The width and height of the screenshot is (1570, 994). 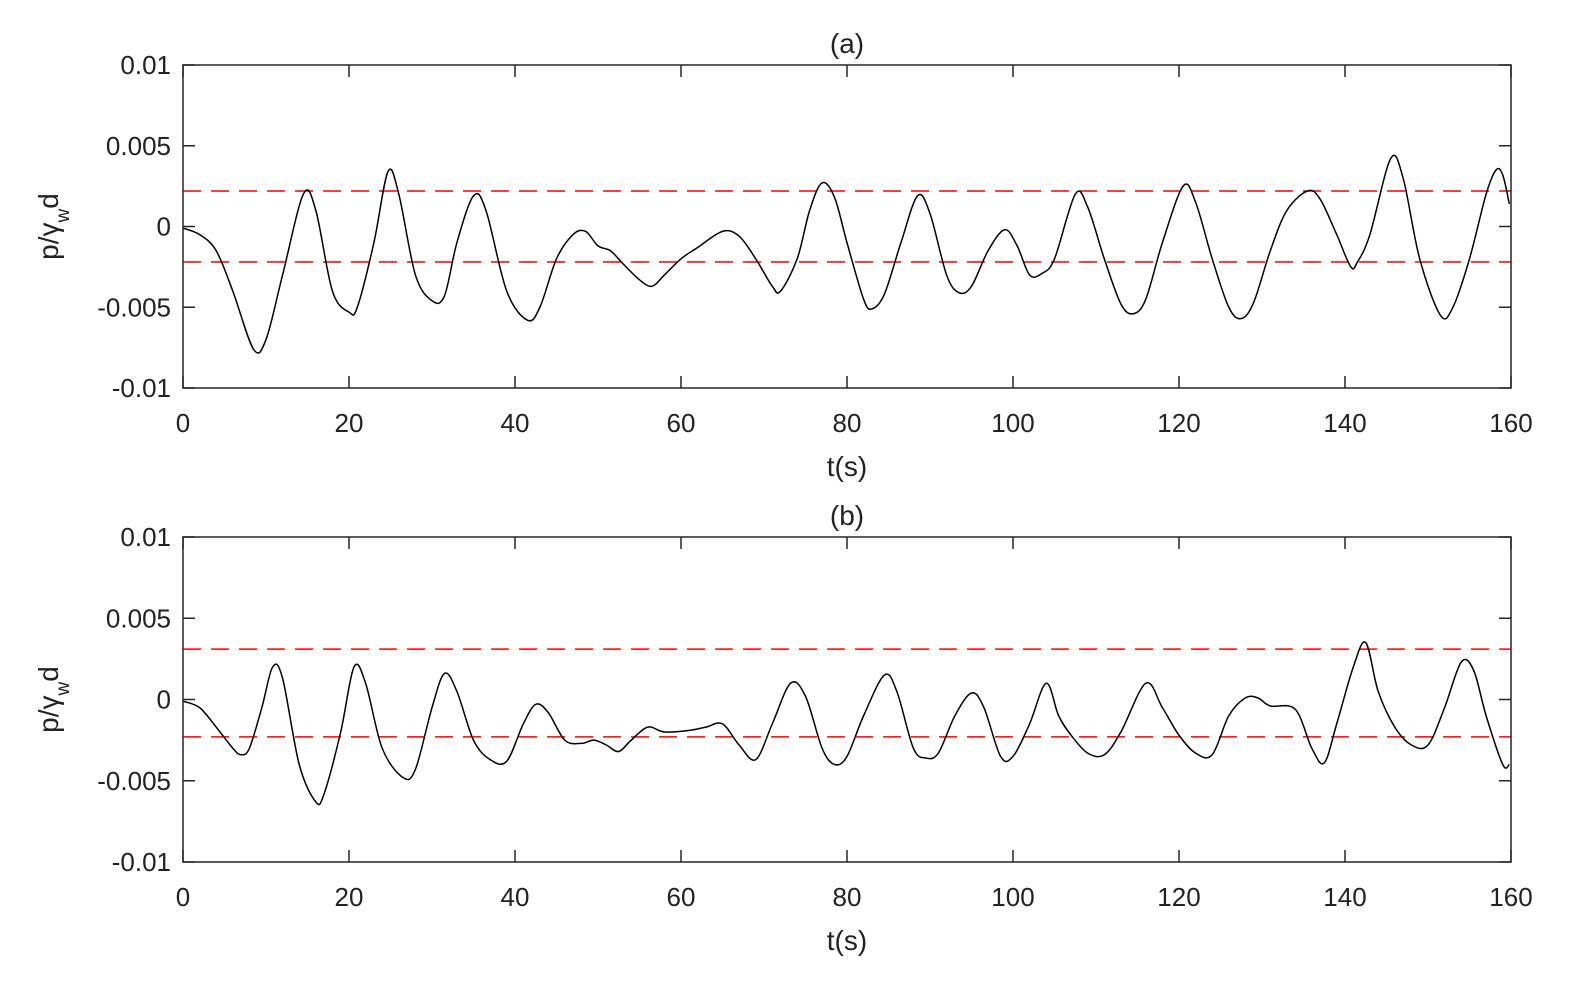 I want to click on data-line, so click(x=846, y=723).